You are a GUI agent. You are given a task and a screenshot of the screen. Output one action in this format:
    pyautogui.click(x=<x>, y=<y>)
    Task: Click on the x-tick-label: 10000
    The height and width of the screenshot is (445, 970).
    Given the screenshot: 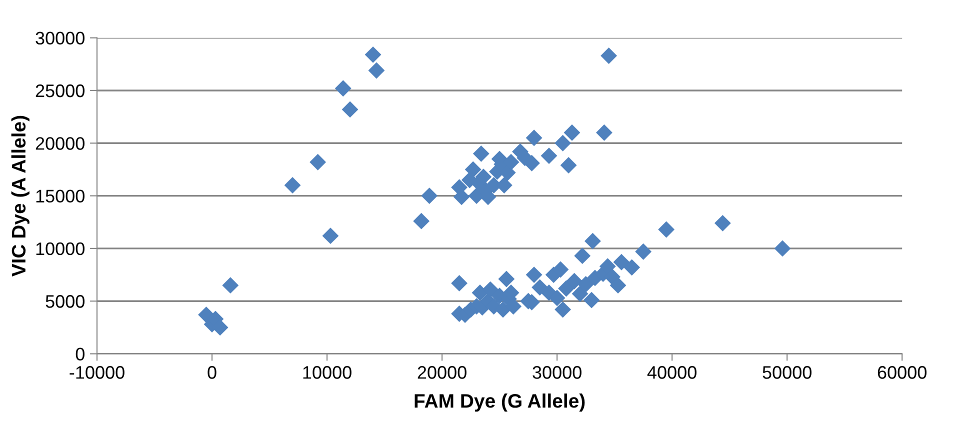 What is the action you would take?
    pyautogui.click(x=327, y=372)
    